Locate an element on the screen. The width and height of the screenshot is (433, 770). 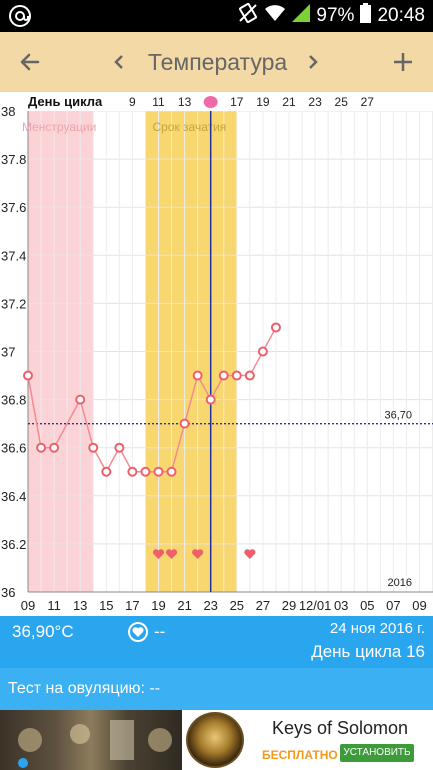
current-day-marker-header is located at coordinates (210, 102).